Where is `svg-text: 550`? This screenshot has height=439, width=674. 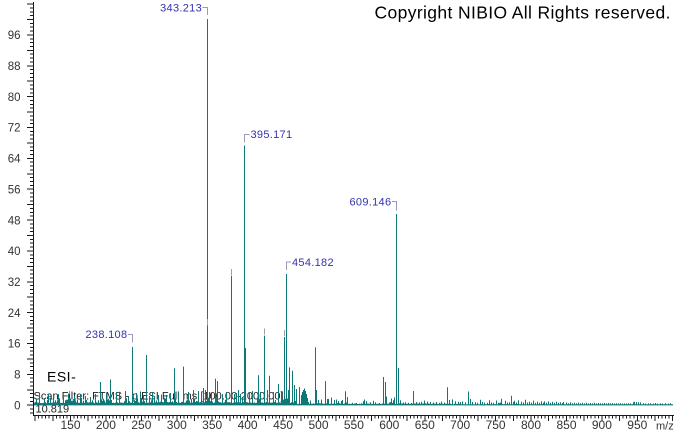 svg-text: 550 is located at coordinates (354, 425).